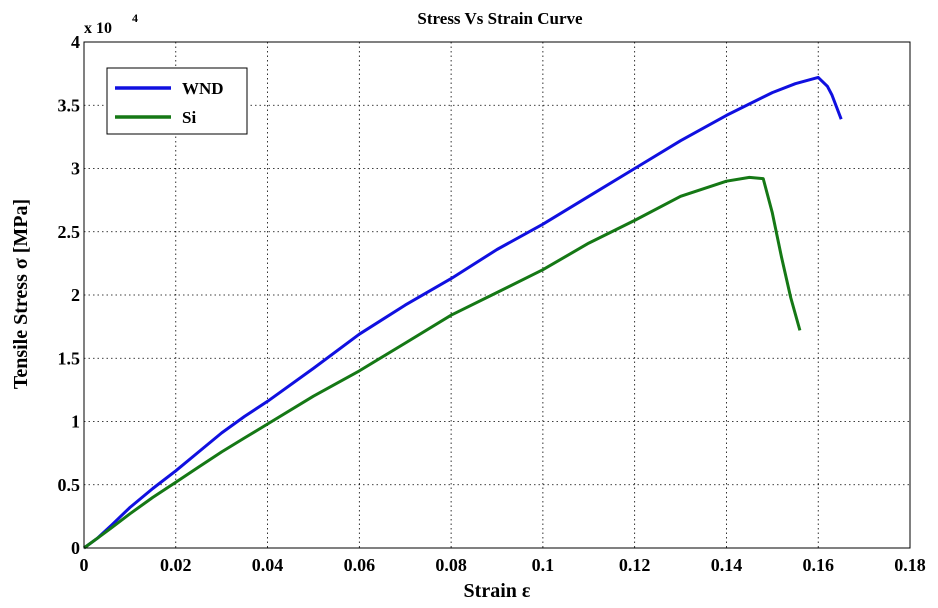  I want to click on y-tick-label: 2.5, so click(69, 232).